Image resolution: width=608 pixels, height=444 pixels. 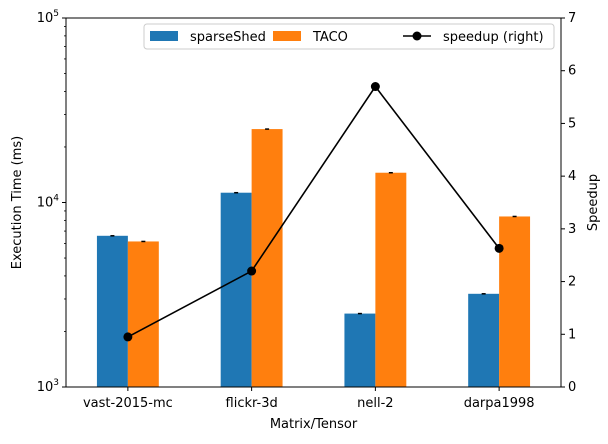 I want to click on legend: sparseShed TACO speedup (right), so click(x=349, y=36).